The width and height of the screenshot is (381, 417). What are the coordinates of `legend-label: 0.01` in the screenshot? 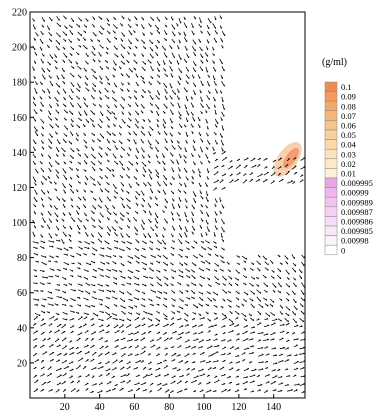 It's located at (348, 174).